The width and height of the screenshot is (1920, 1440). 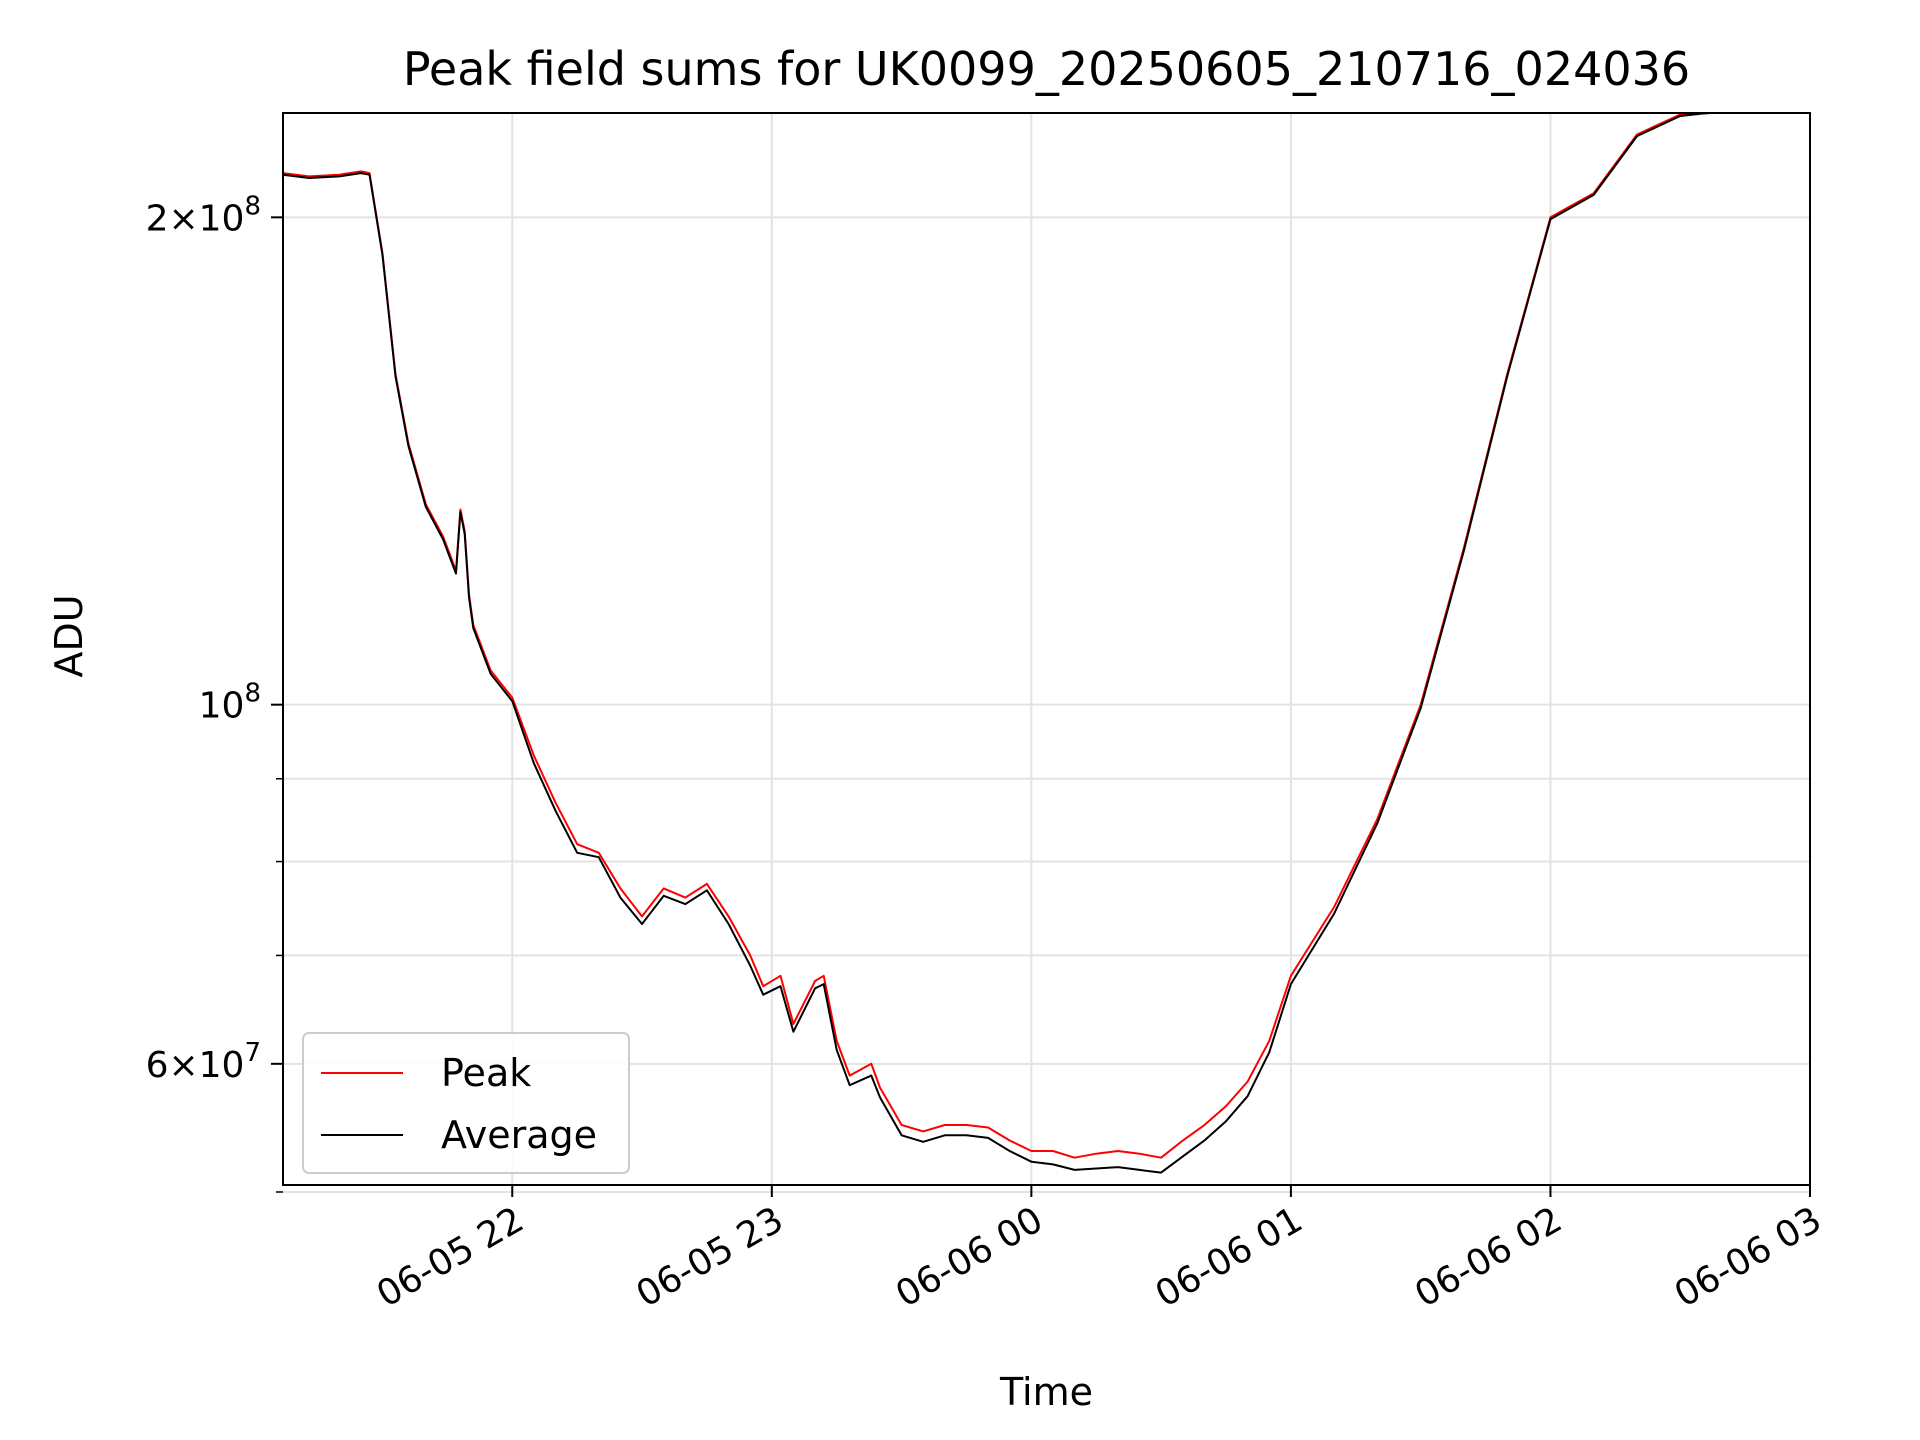 I want to click on legend-box, so click(x=466, y=1103).